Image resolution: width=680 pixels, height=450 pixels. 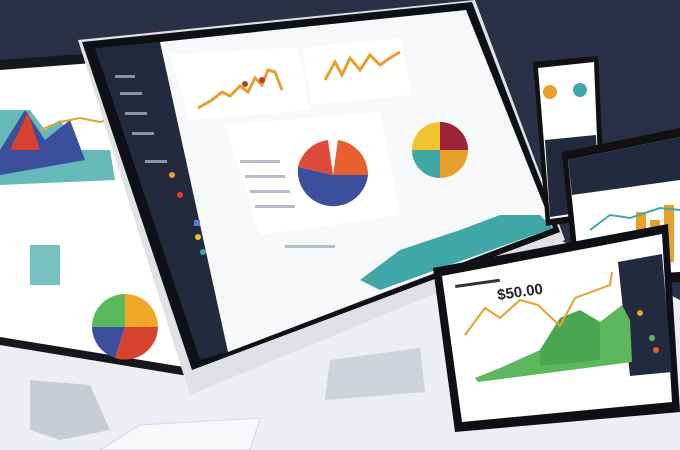 What do you see at coordinates (160, 165) in the screenshot?
I see `sidebar-menu` at bounding box center [160, 165].